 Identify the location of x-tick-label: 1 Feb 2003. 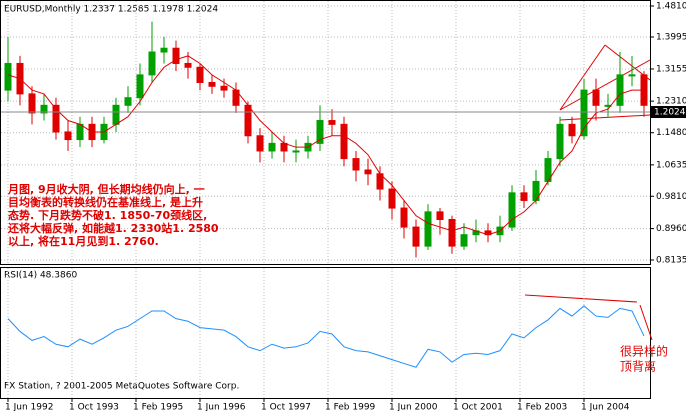
(542, 407).